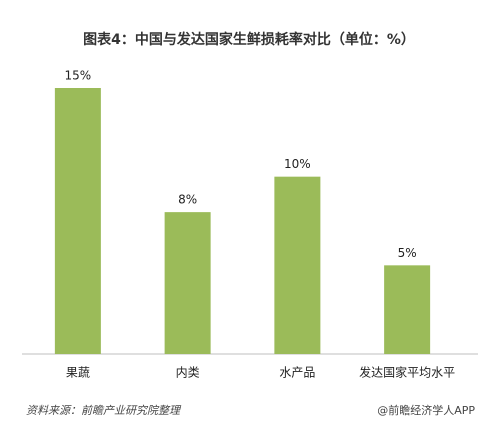 Image resolution: width=499 pixels, height=436 pixels. I want to click on source-note: 资料来源：前瞻产业研究院整理, so click(104, 410).